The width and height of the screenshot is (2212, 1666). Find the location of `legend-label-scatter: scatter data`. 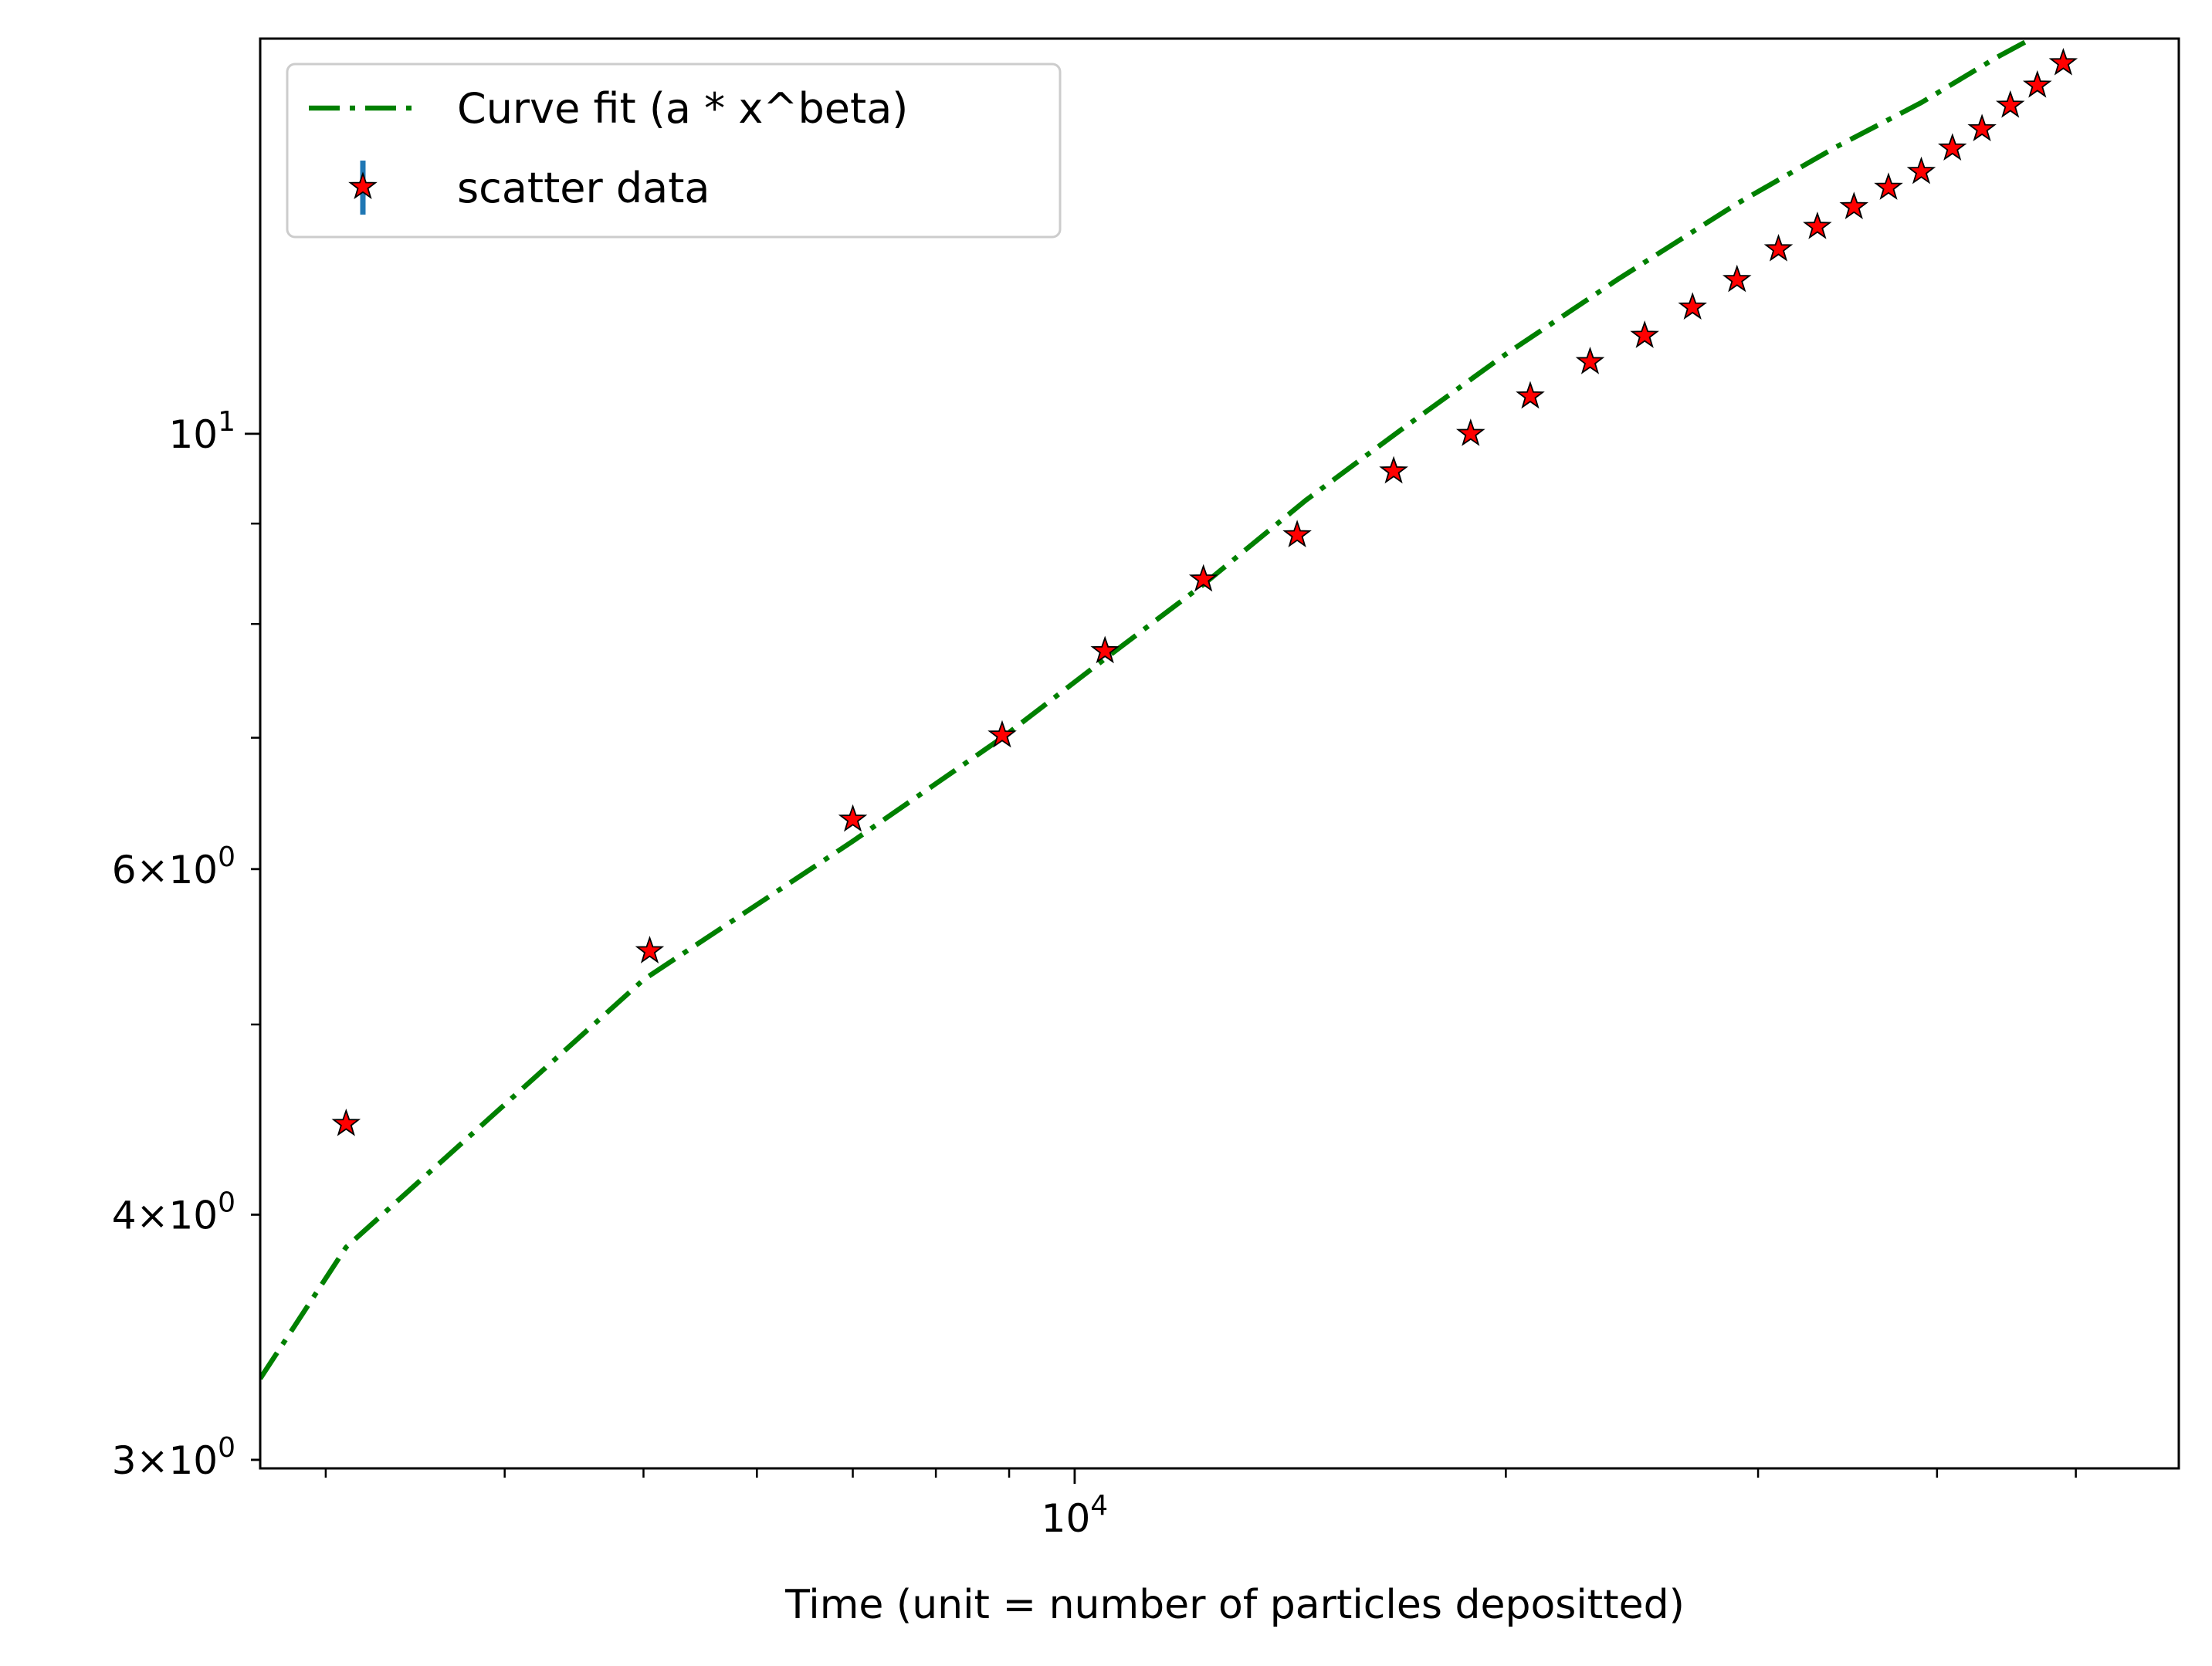

legend-label-scatter: scatter data is located at coordinates (583, 188).